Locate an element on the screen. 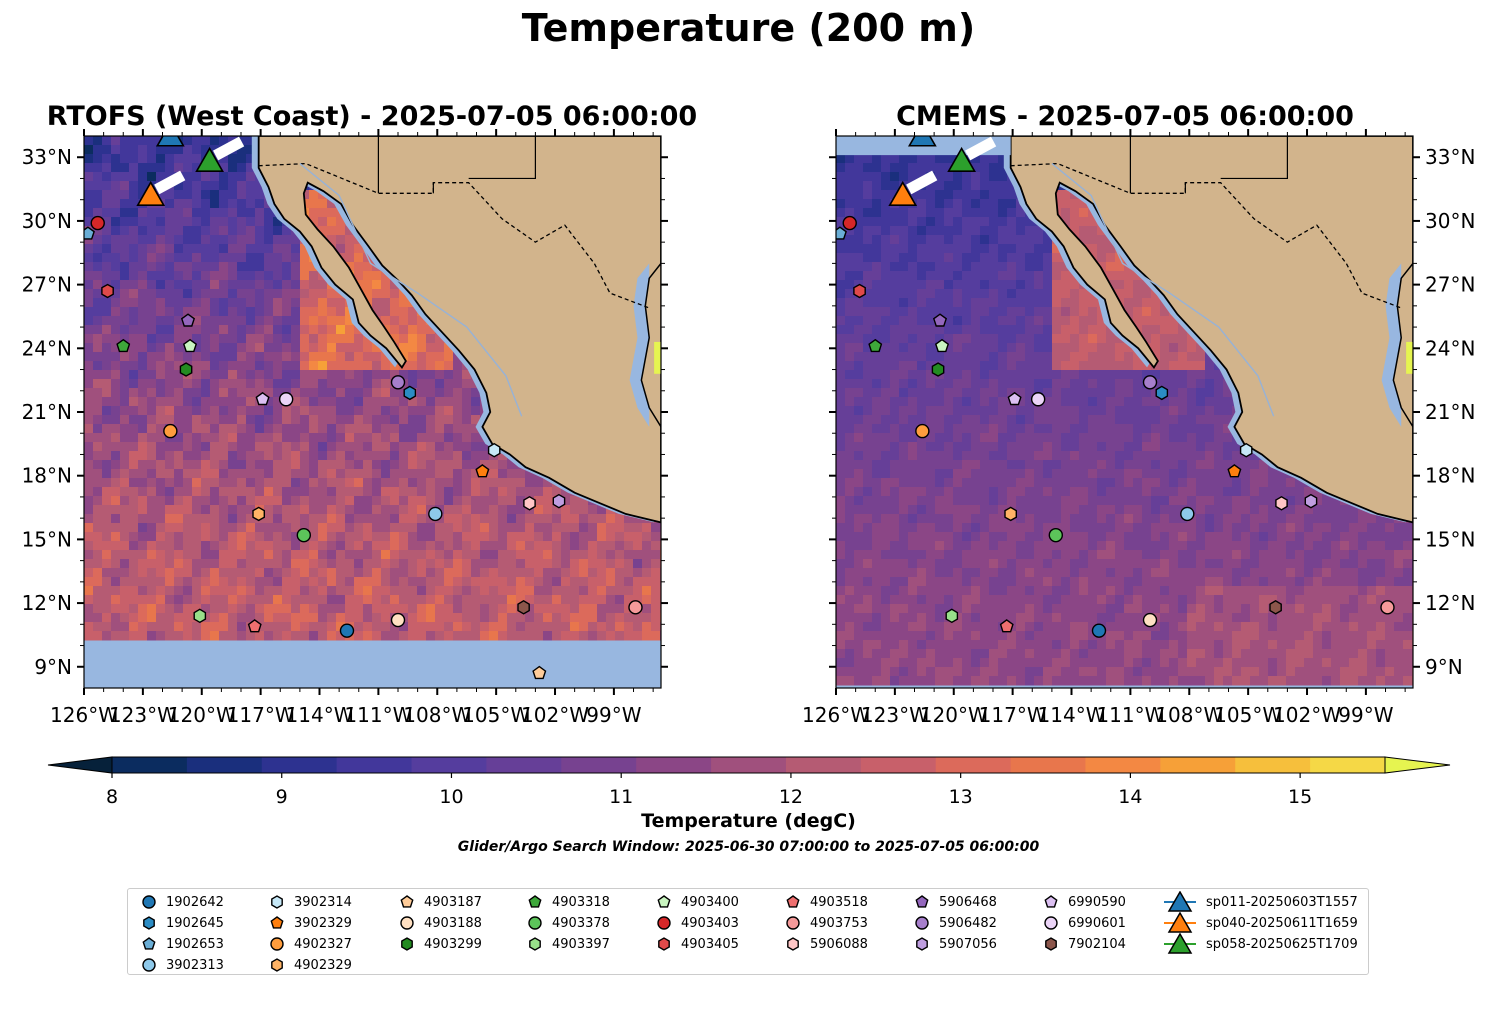 The width and height of the screenshot is (1497, 1014). x-tick-label: 99°W is located at coordinates (1365, 715).